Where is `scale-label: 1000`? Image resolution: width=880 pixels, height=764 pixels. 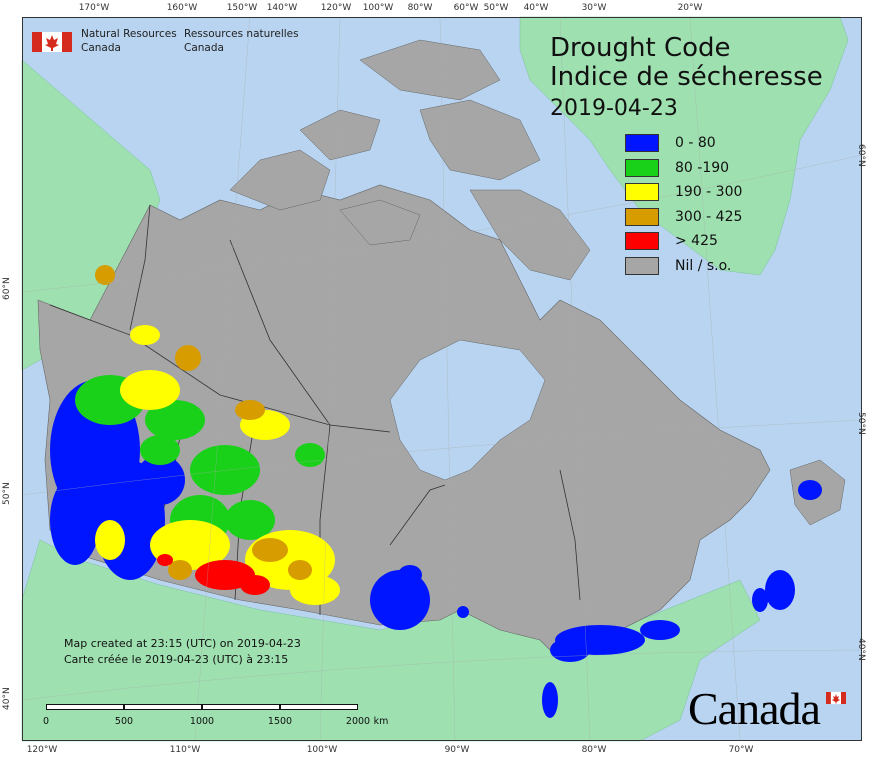
scale-label: 1000 is located at coordinates (202, 721).